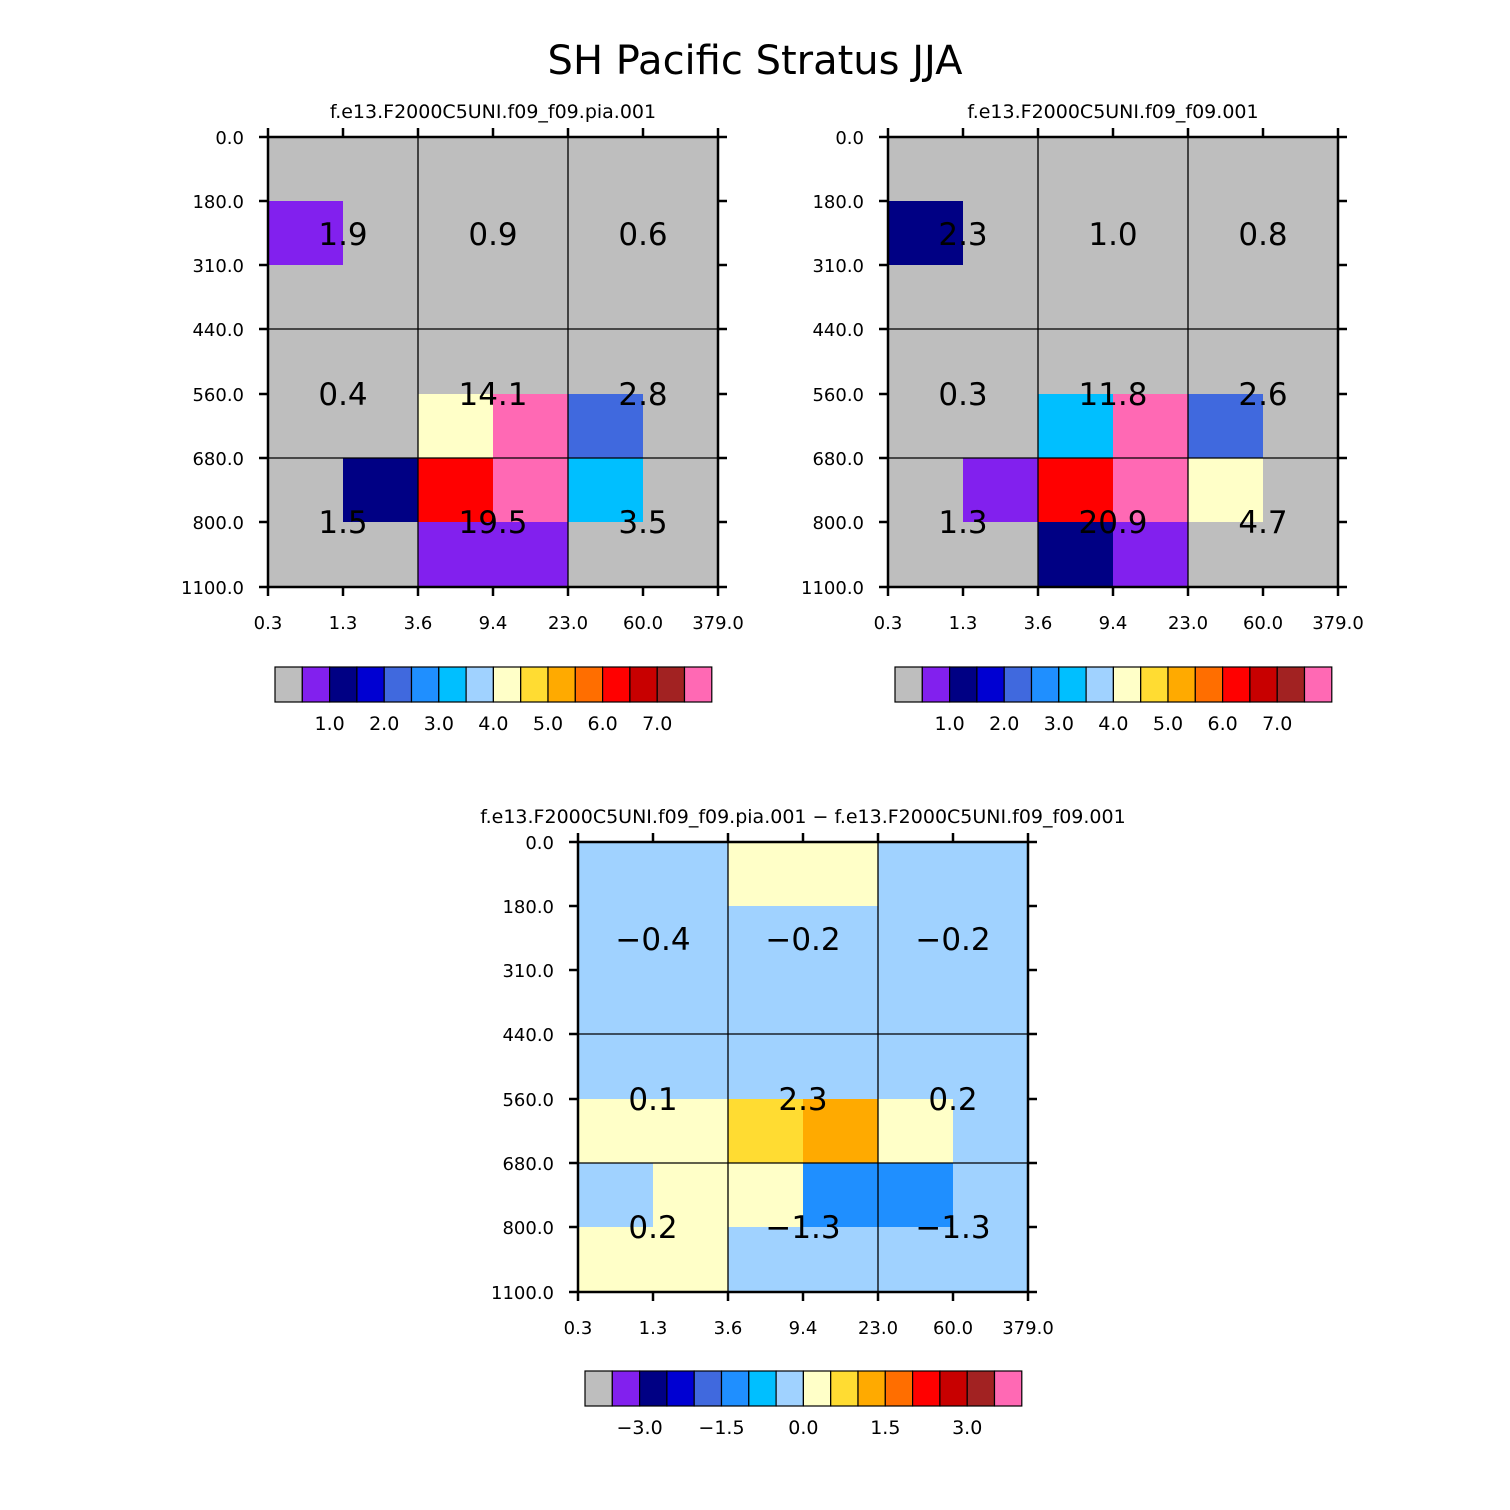 Image resolution: width=1510 pixels, height=1510 pixels. What do you see at coordinates (756, 61) in the screenshot?
I see `figure-title: SH Pacific Stratus JJA` at bounding box center [756, 61].